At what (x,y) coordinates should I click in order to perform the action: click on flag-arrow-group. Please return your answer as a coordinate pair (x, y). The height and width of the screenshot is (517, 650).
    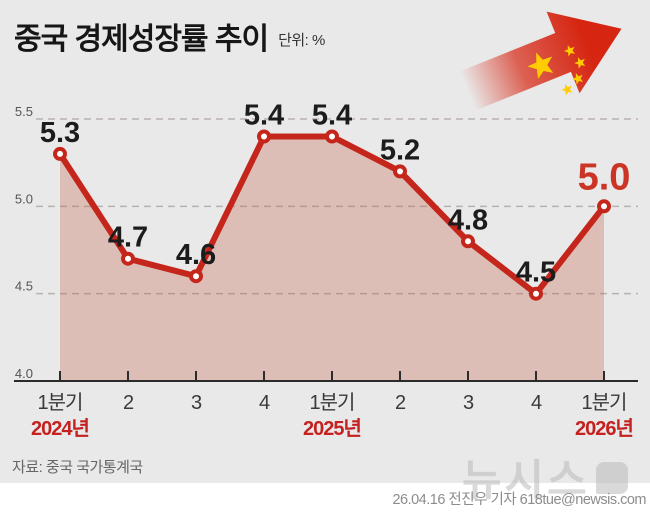
    Looking at the image, I should click on (540, 61).